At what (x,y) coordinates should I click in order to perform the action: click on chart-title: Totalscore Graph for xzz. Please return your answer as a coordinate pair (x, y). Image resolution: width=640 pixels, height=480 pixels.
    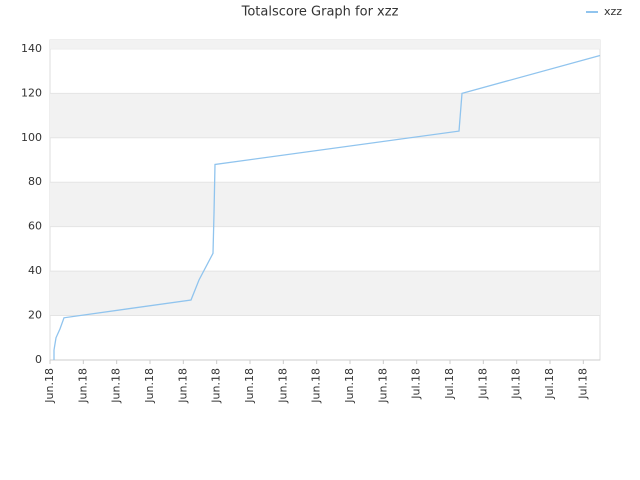
    Looking at the image, I should click on (320, 12).